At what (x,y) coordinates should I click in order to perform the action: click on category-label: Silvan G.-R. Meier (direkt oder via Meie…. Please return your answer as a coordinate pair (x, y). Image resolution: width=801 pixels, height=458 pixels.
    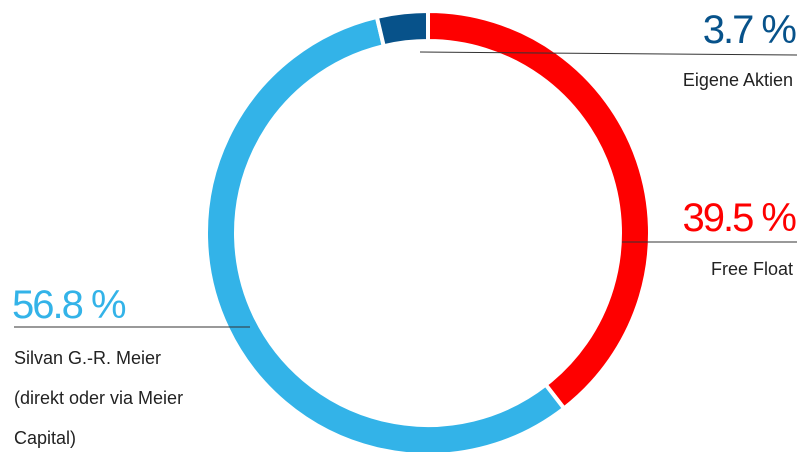
    Looking at the image, I should click on (99, 398).